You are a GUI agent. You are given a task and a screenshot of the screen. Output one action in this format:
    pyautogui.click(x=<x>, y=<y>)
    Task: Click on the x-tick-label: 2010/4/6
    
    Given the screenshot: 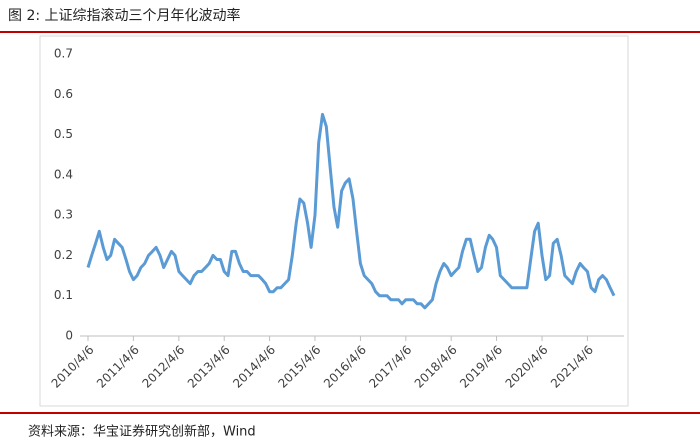 What is the action you would take?
    pyautogui.click(x=73, y=367)
    